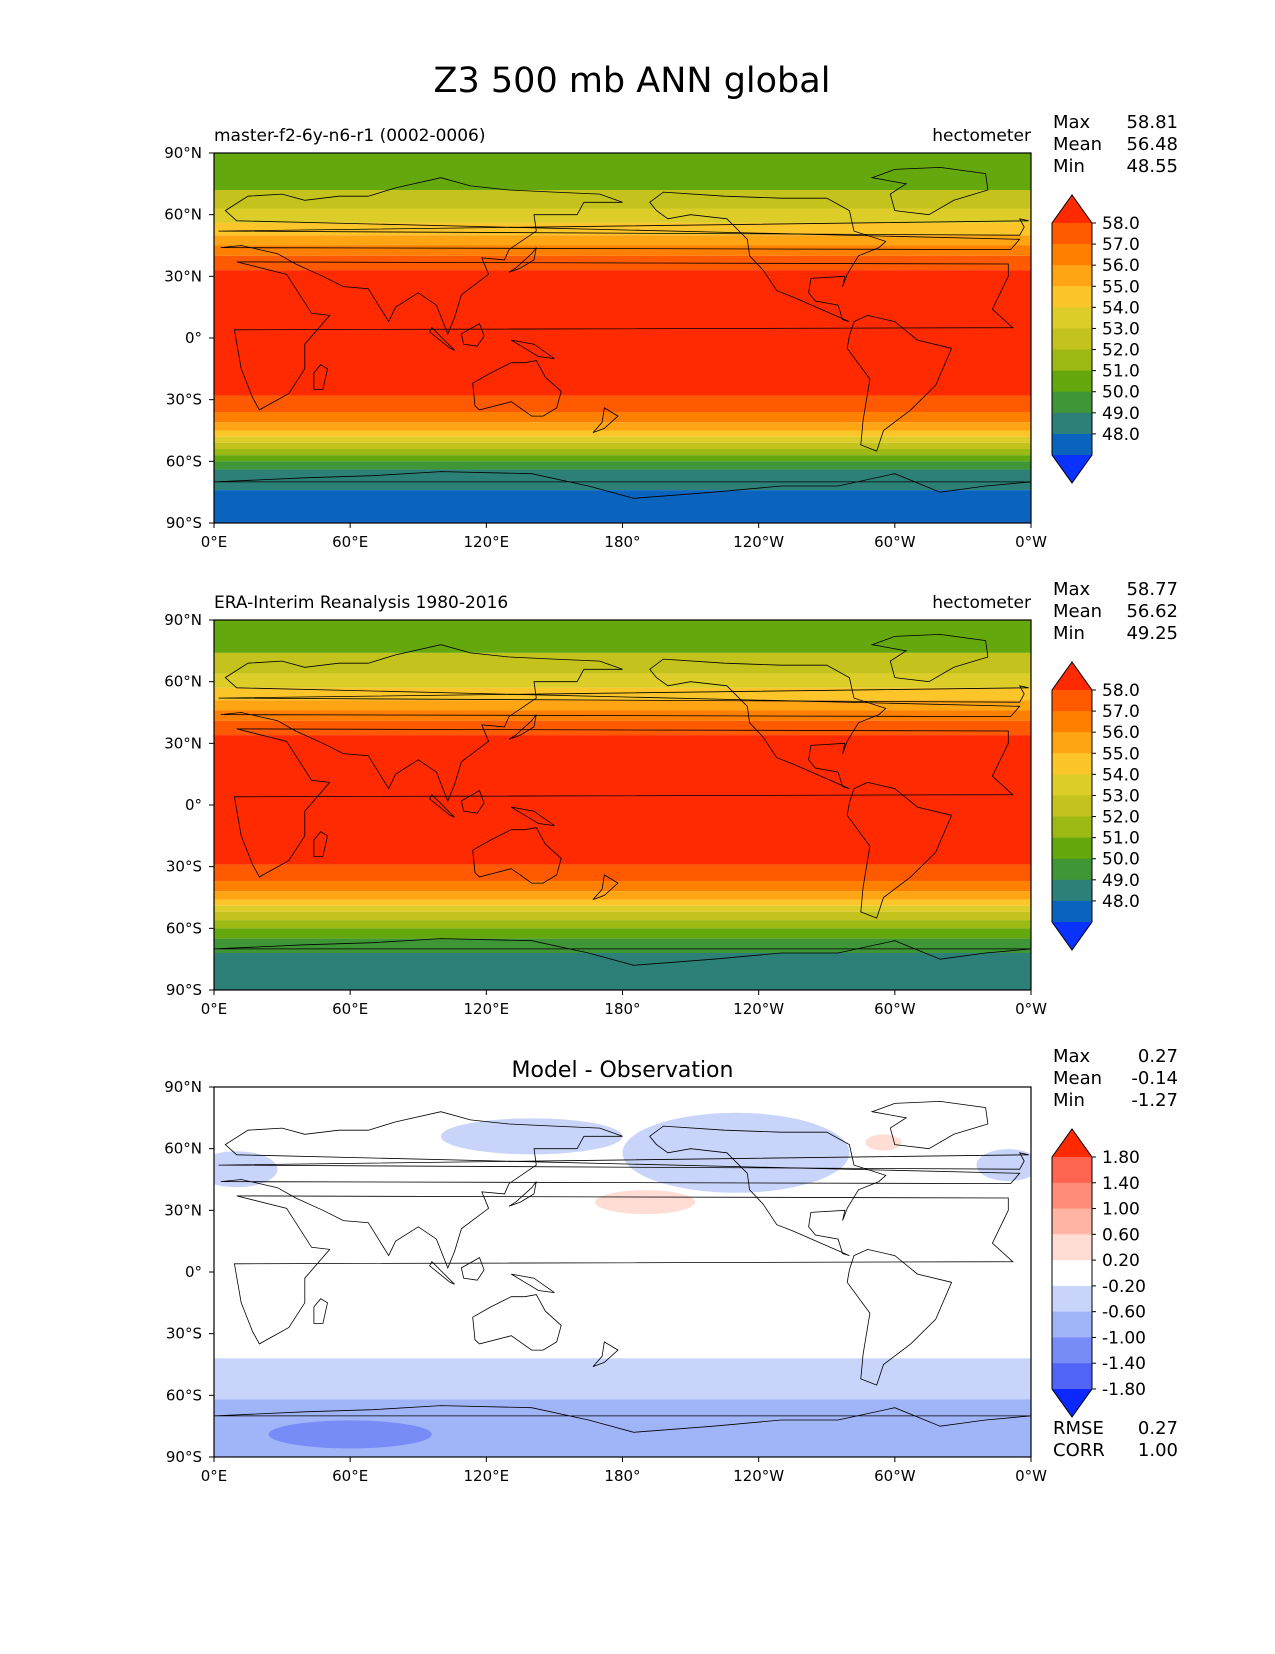 The height and width of the screenshot is (1654, 1275). Describe the element at coordinates (1121, 691) in the screenshot. I see `colorbar-tick-label: 58.0` at that location.